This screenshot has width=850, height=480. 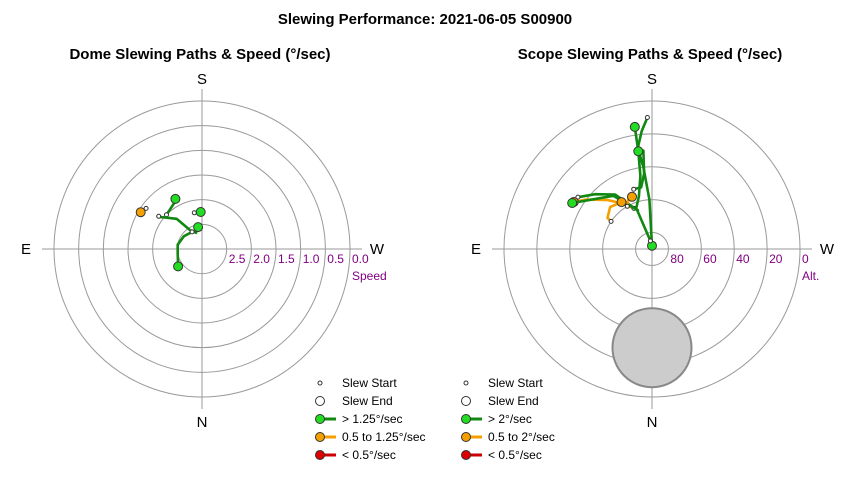 I want to click on scope-tick-0: 80, so click(x=677, y=259).